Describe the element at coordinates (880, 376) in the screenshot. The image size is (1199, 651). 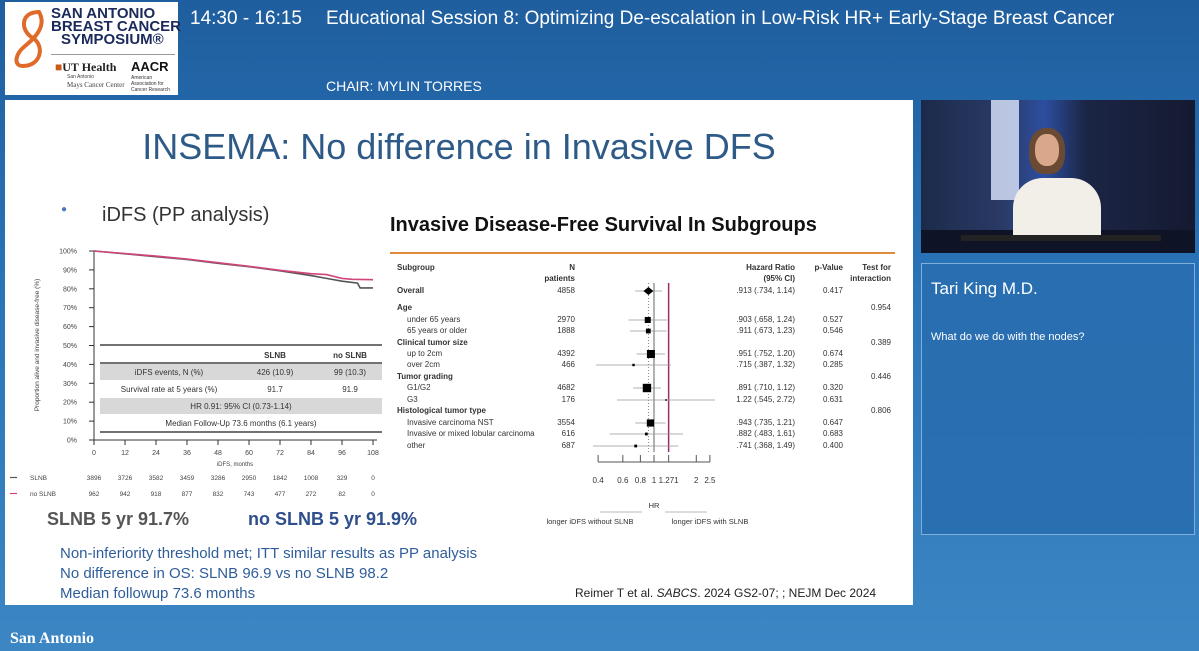
I see `row-interaction: 0.446` at that location.